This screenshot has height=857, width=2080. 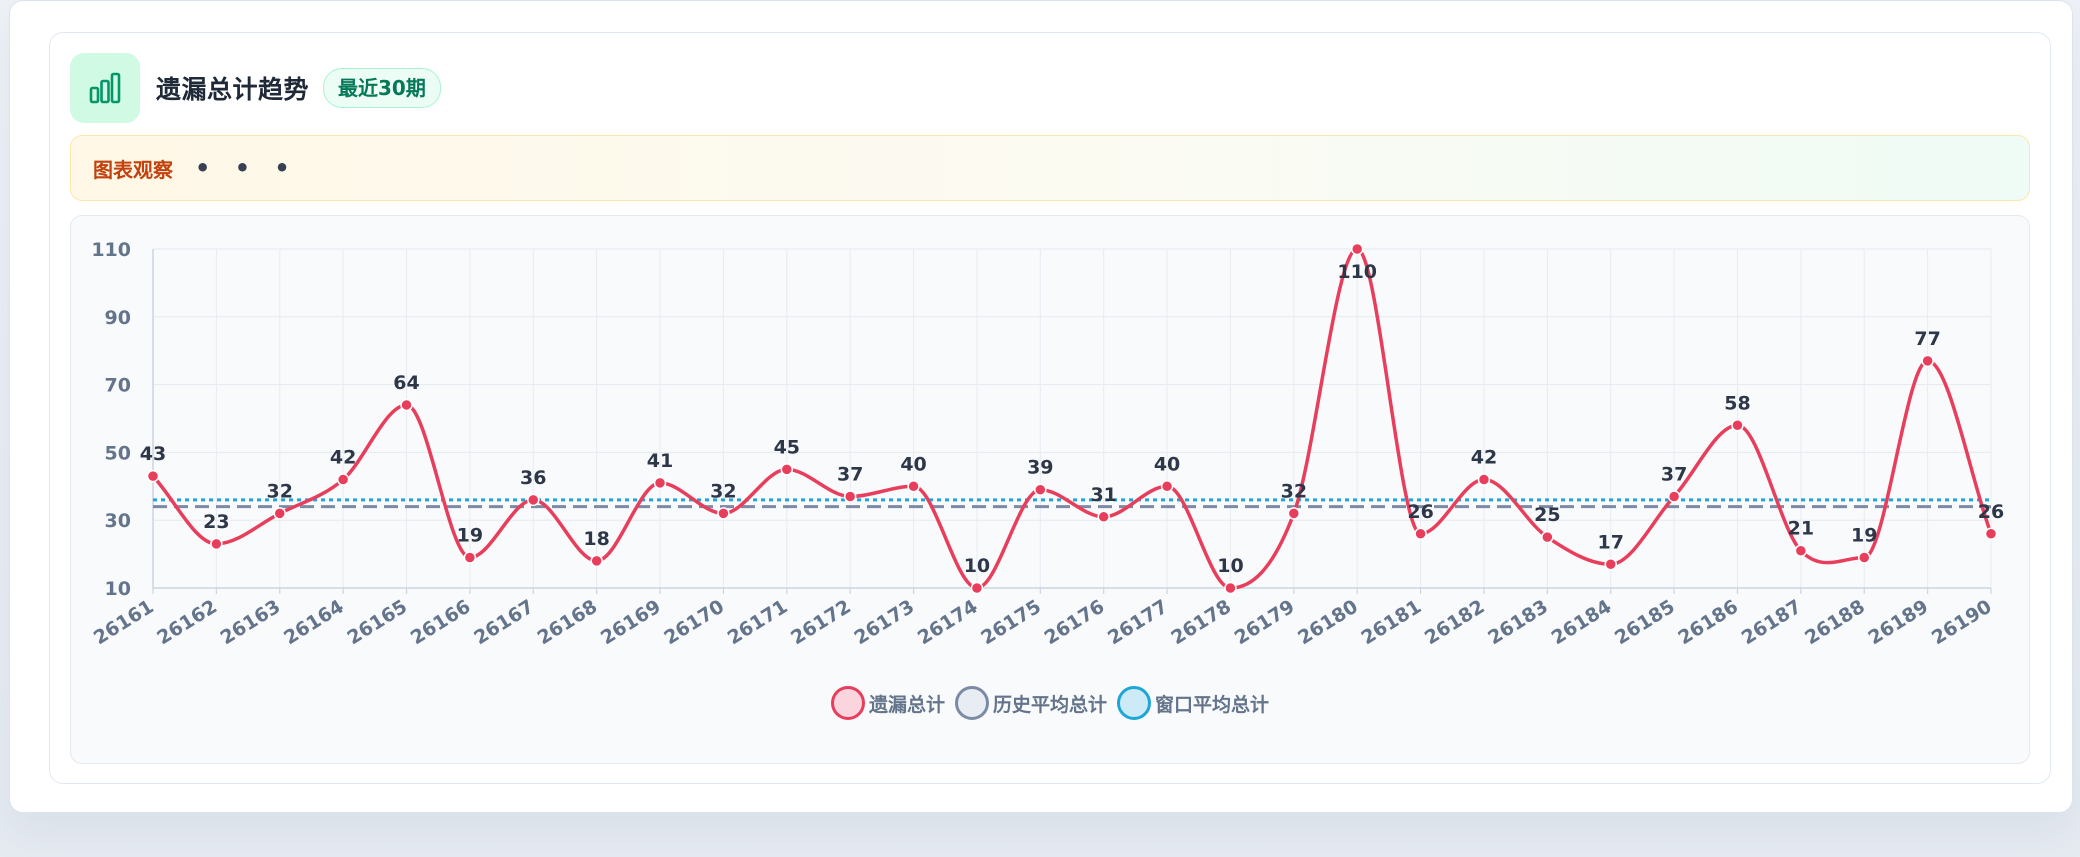 I want to click on x-tick-label: 26181, so click(x=1392, y=623).